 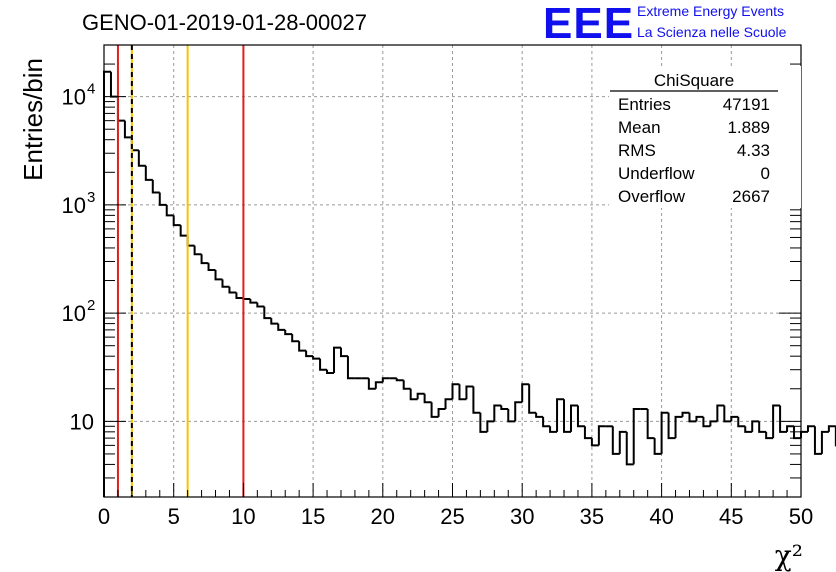 I want to click on y-tick-exponent: 3, so click(x=91, y=197).